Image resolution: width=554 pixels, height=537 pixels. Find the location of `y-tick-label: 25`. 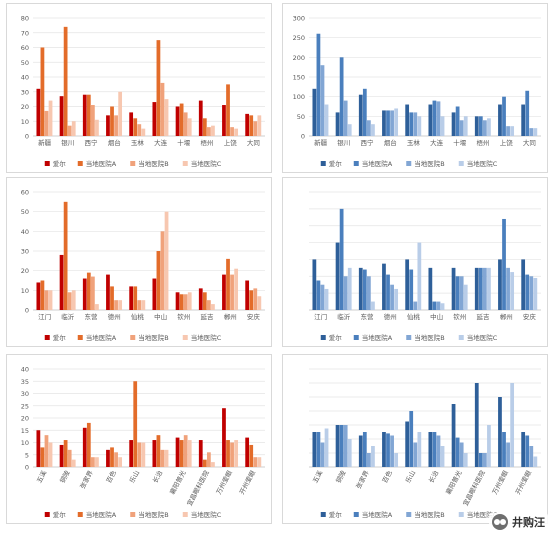

y-tick-label: 25 is located at coordinates (25, 406).